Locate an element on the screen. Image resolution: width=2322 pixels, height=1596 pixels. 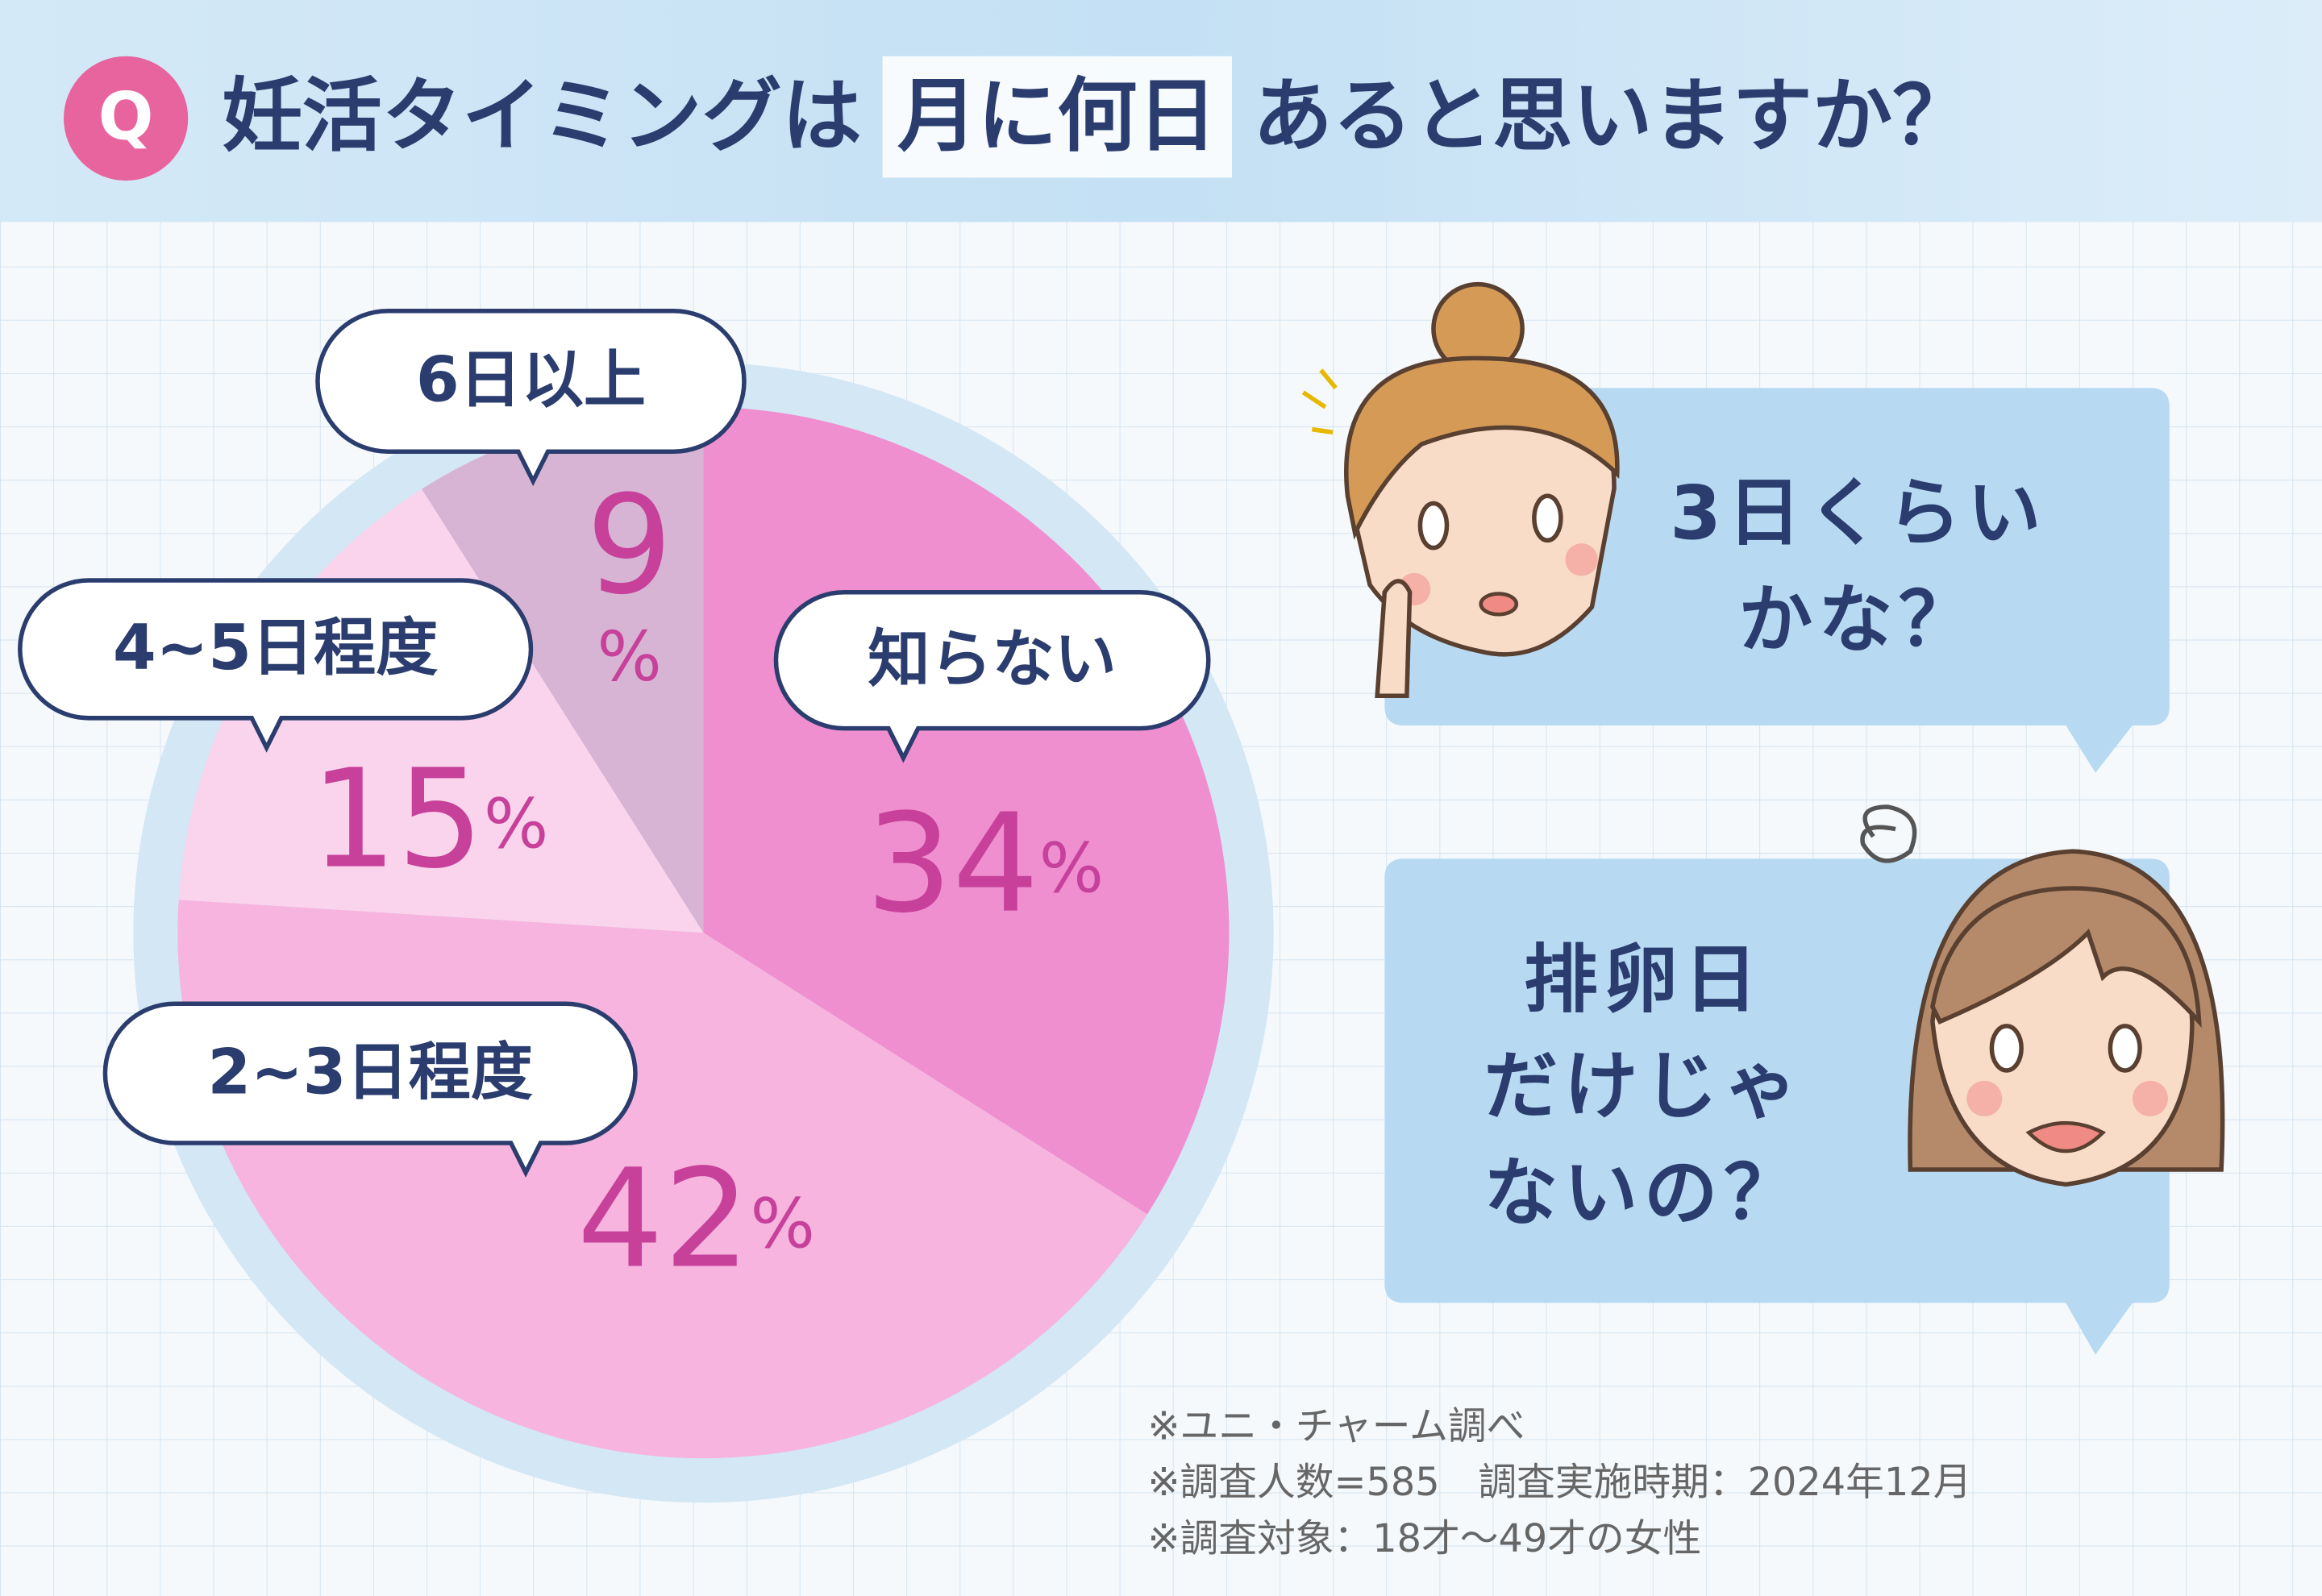
speech-line: 3日くらい is located at coordinates (1858, 513).